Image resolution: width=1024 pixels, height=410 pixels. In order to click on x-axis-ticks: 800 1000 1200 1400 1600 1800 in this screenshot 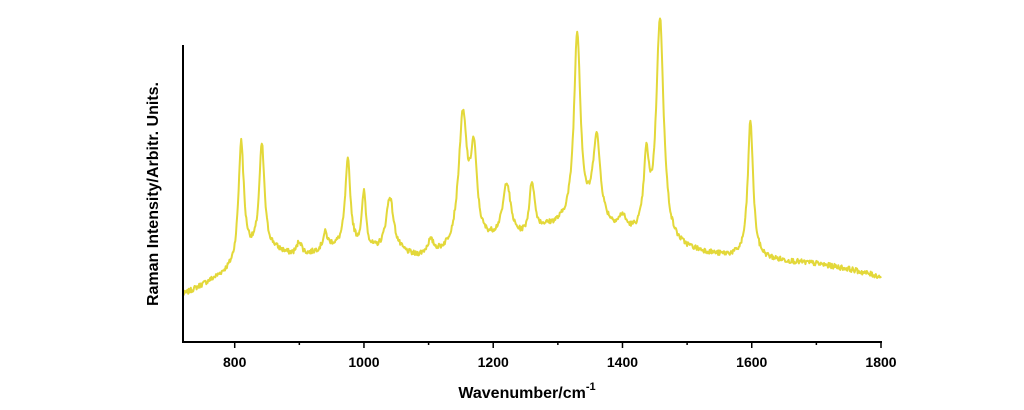, I will do `click(560, 356)`.